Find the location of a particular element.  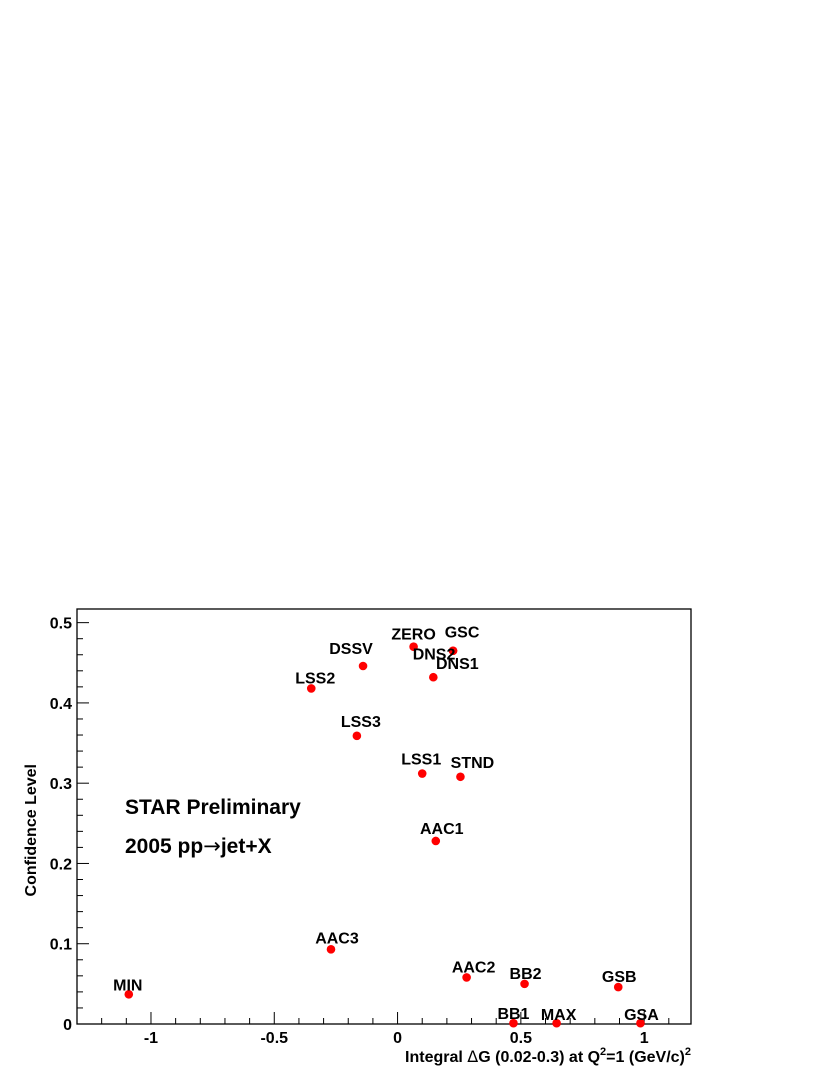

data-point-label-stnd: STND is located at coordinates (473, 763).